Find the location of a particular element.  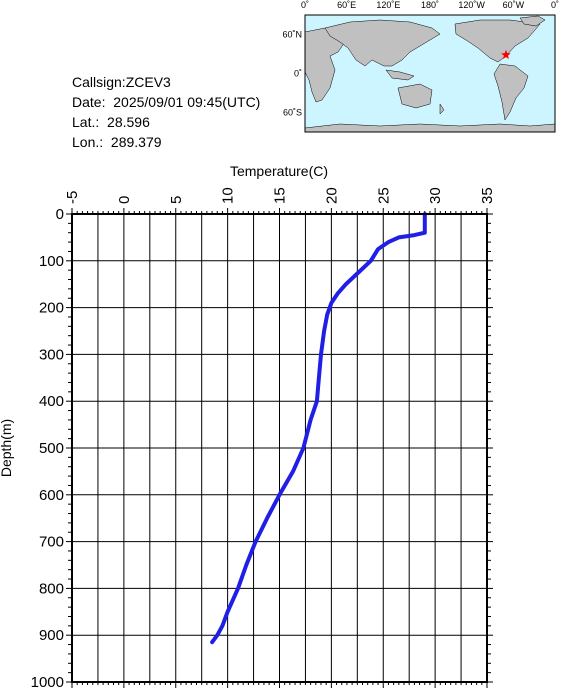

y-tick-label: 200 is located at coordinates (51, 308).